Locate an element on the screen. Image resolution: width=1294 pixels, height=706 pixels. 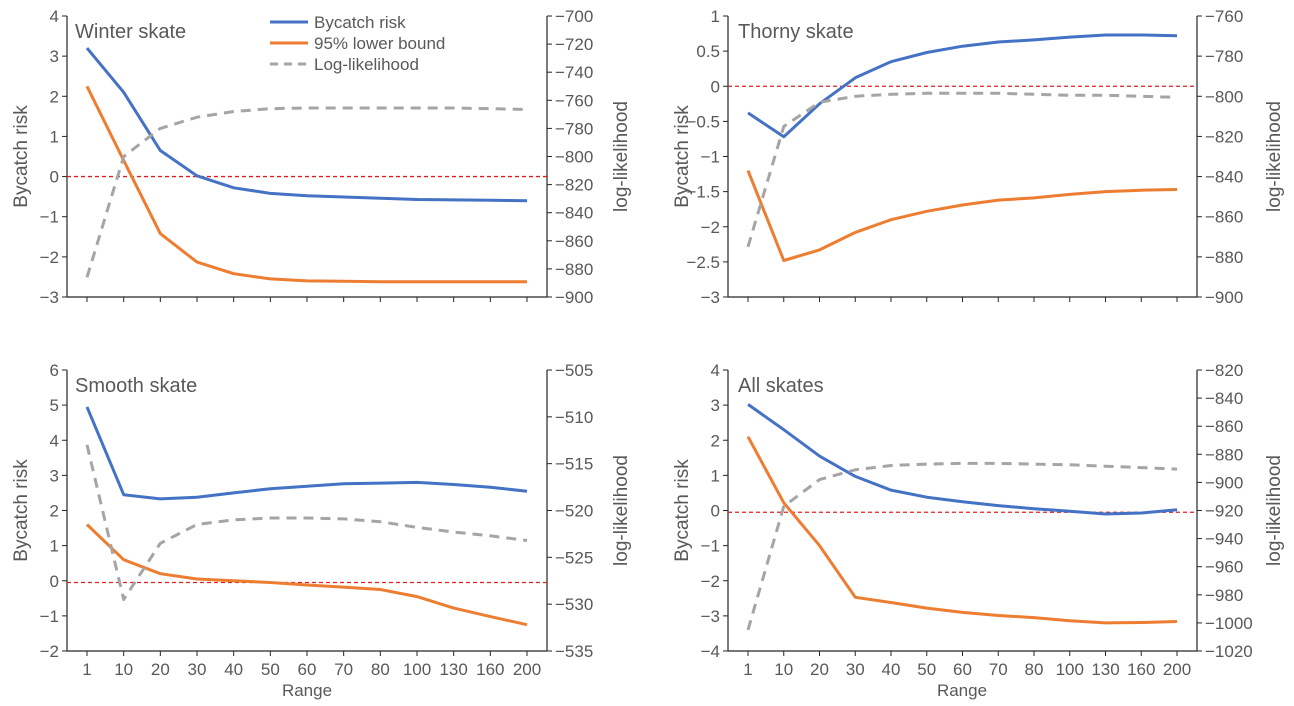
legend-label-2: 95% lower bound is located at coordinates (379, 43).